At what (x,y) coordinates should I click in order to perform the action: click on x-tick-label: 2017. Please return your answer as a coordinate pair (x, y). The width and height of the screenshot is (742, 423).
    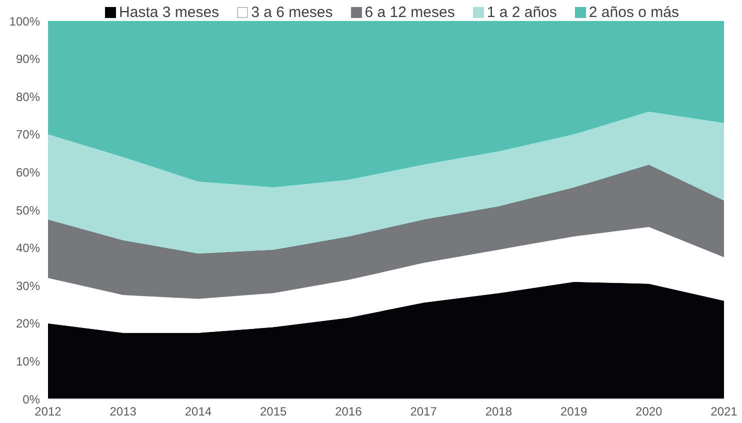
    Looking at the image, I should click on (424, 411).